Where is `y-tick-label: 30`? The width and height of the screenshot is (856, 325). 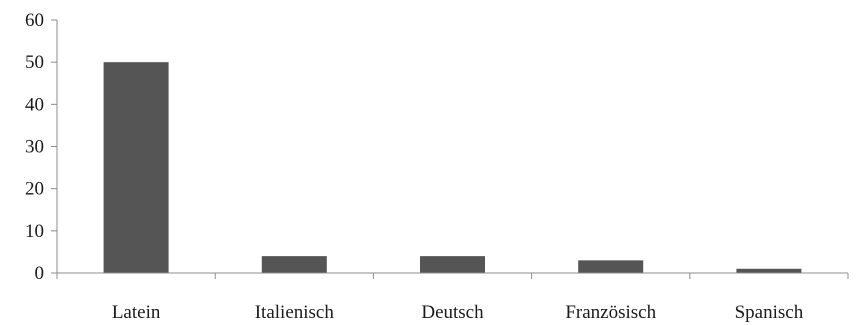
y-tick-label: 30 is located at coordinates (34, 147).